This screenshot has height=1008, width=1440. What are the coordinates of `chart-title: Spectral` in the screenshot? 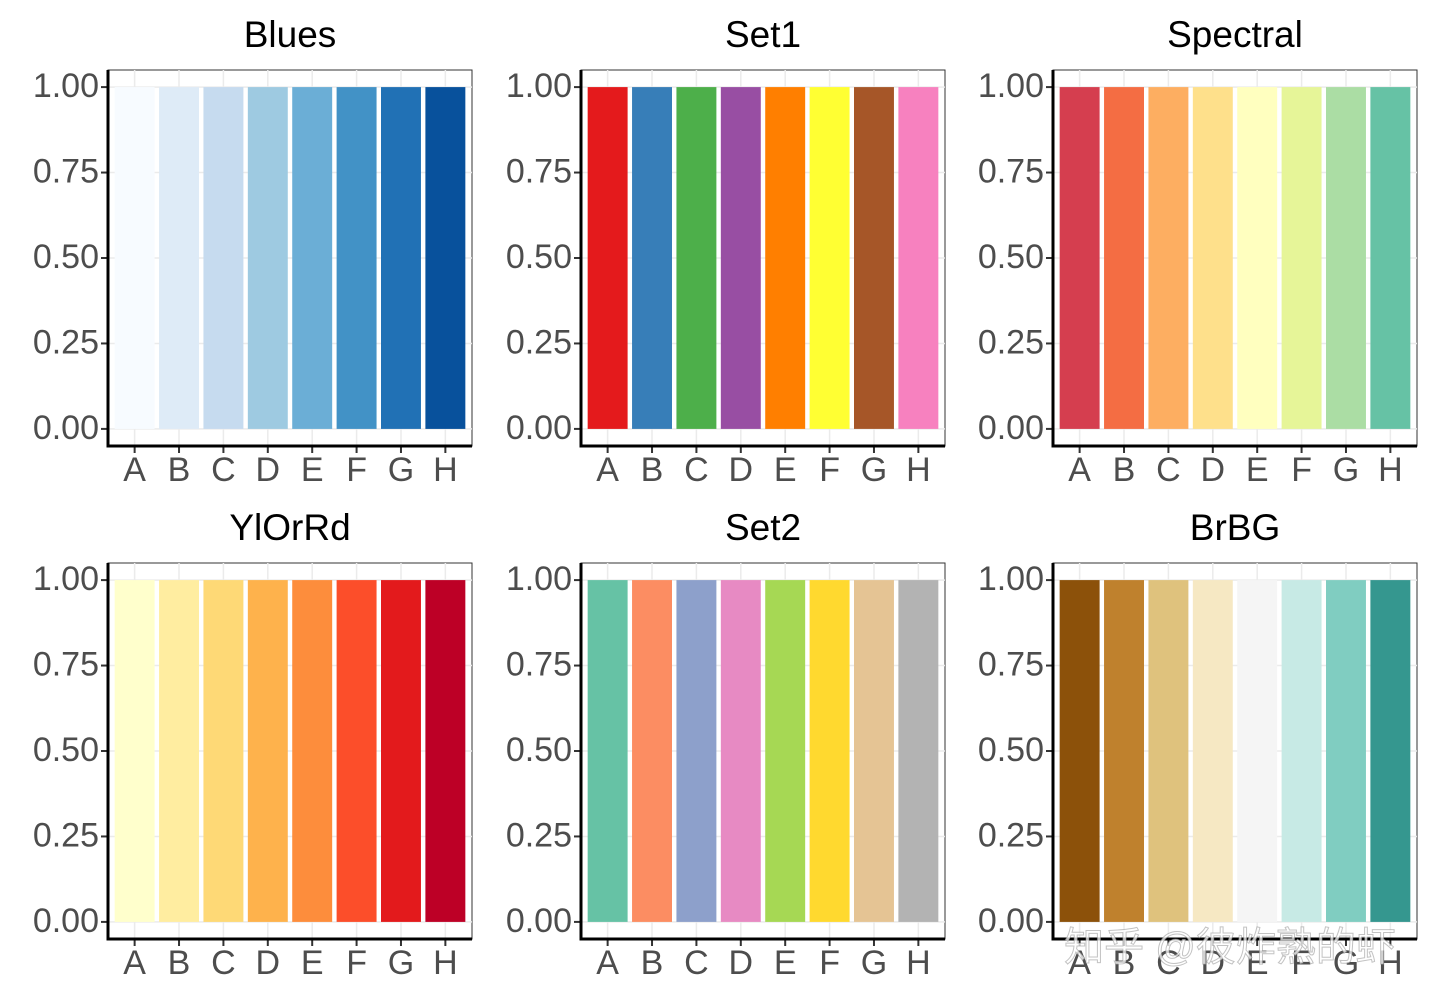 It's located at (1235, 34).